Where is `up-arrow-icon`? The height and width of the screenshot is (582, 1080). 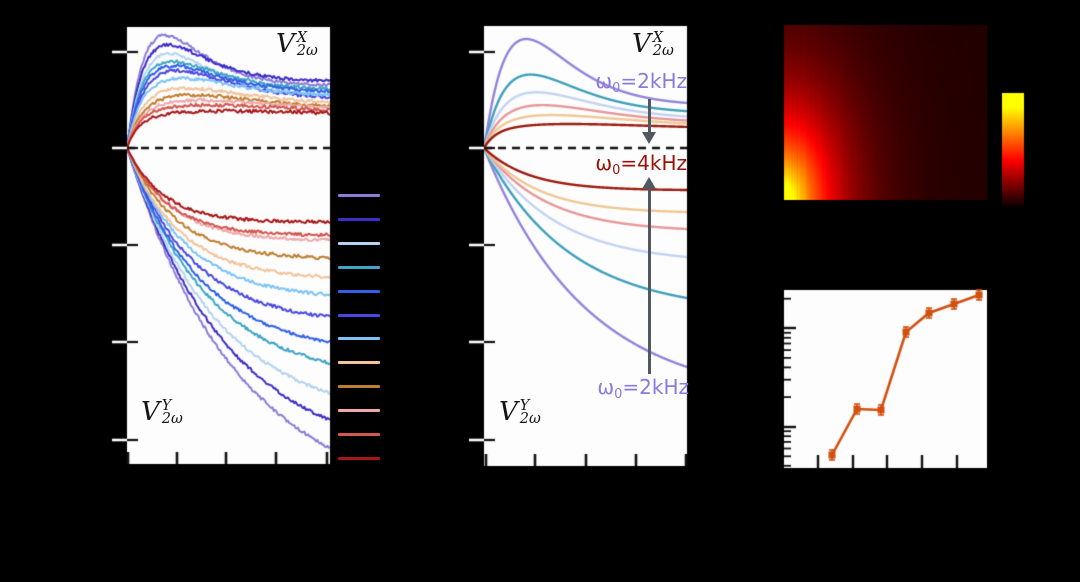 up-arrow-icon is located at coordinates (649, 183).